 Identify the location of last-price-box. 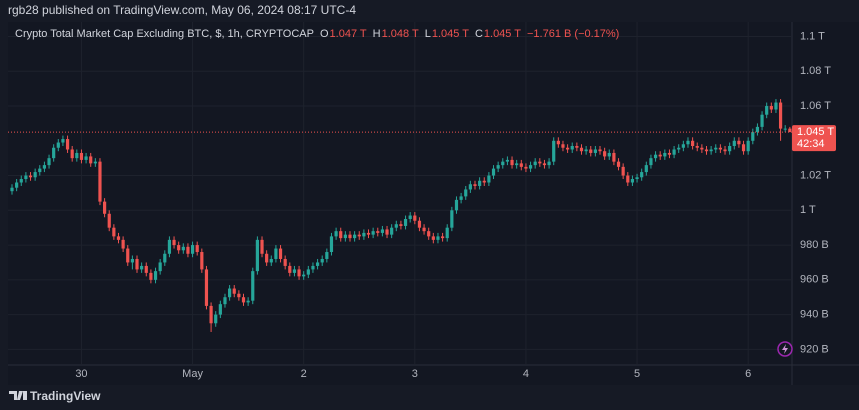
(814, 138).